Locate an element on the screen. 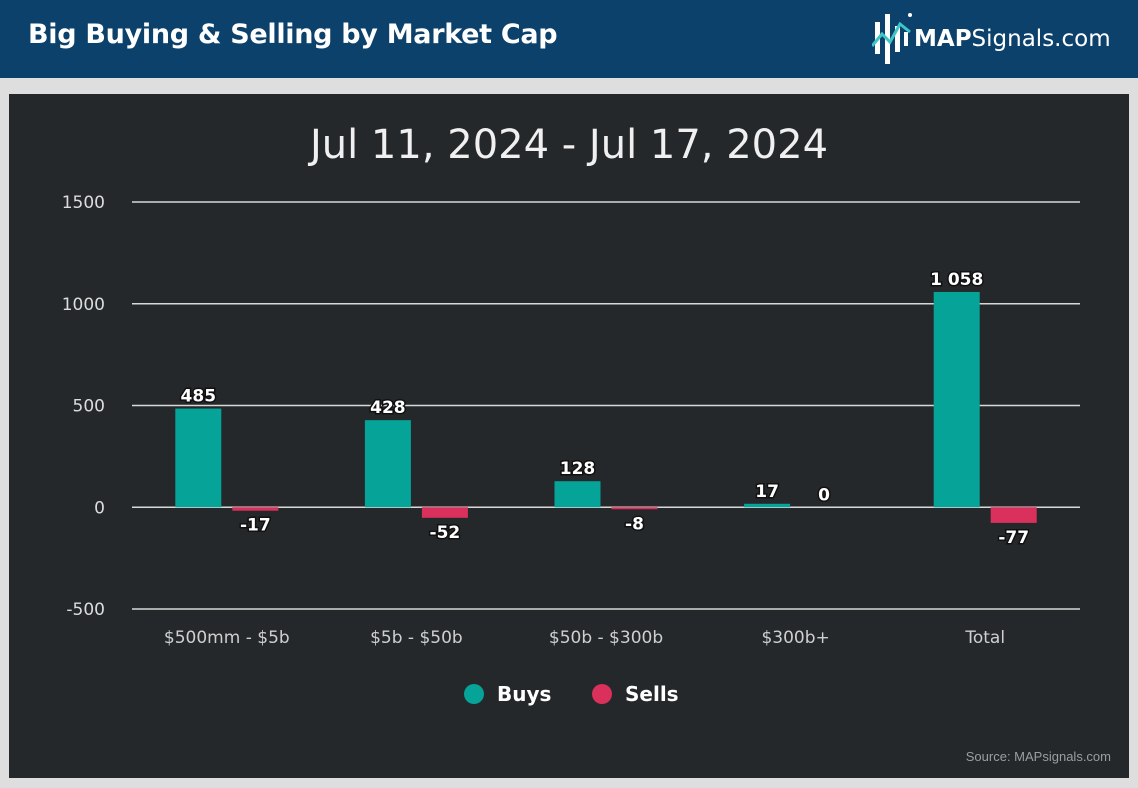  y-tick-label: -500 is located at coordinates (85, 610).